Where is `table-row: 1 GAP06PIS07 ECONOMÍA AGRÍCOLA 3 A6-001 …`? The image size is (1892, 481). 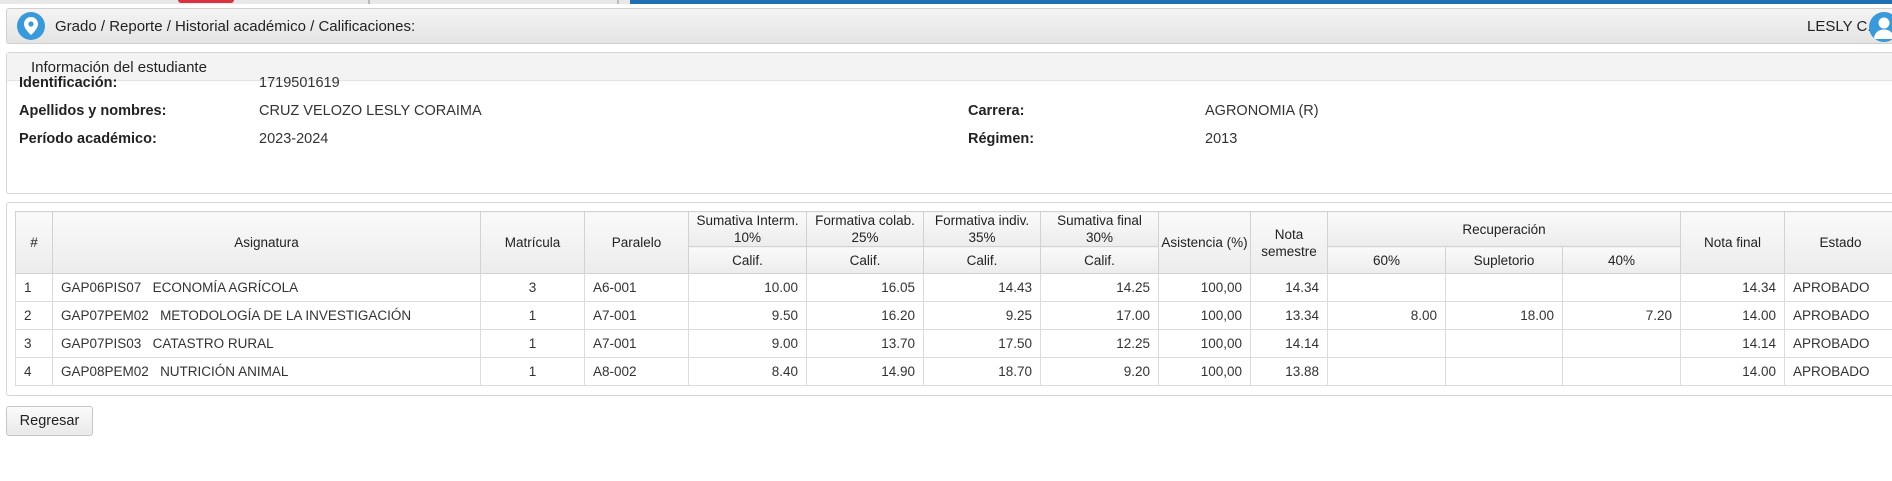
table-row: 1 GAP06PIS07 ECONOMÍA AGRÍCOLA 3 A6-001 … is located at coordinates (953, 287).